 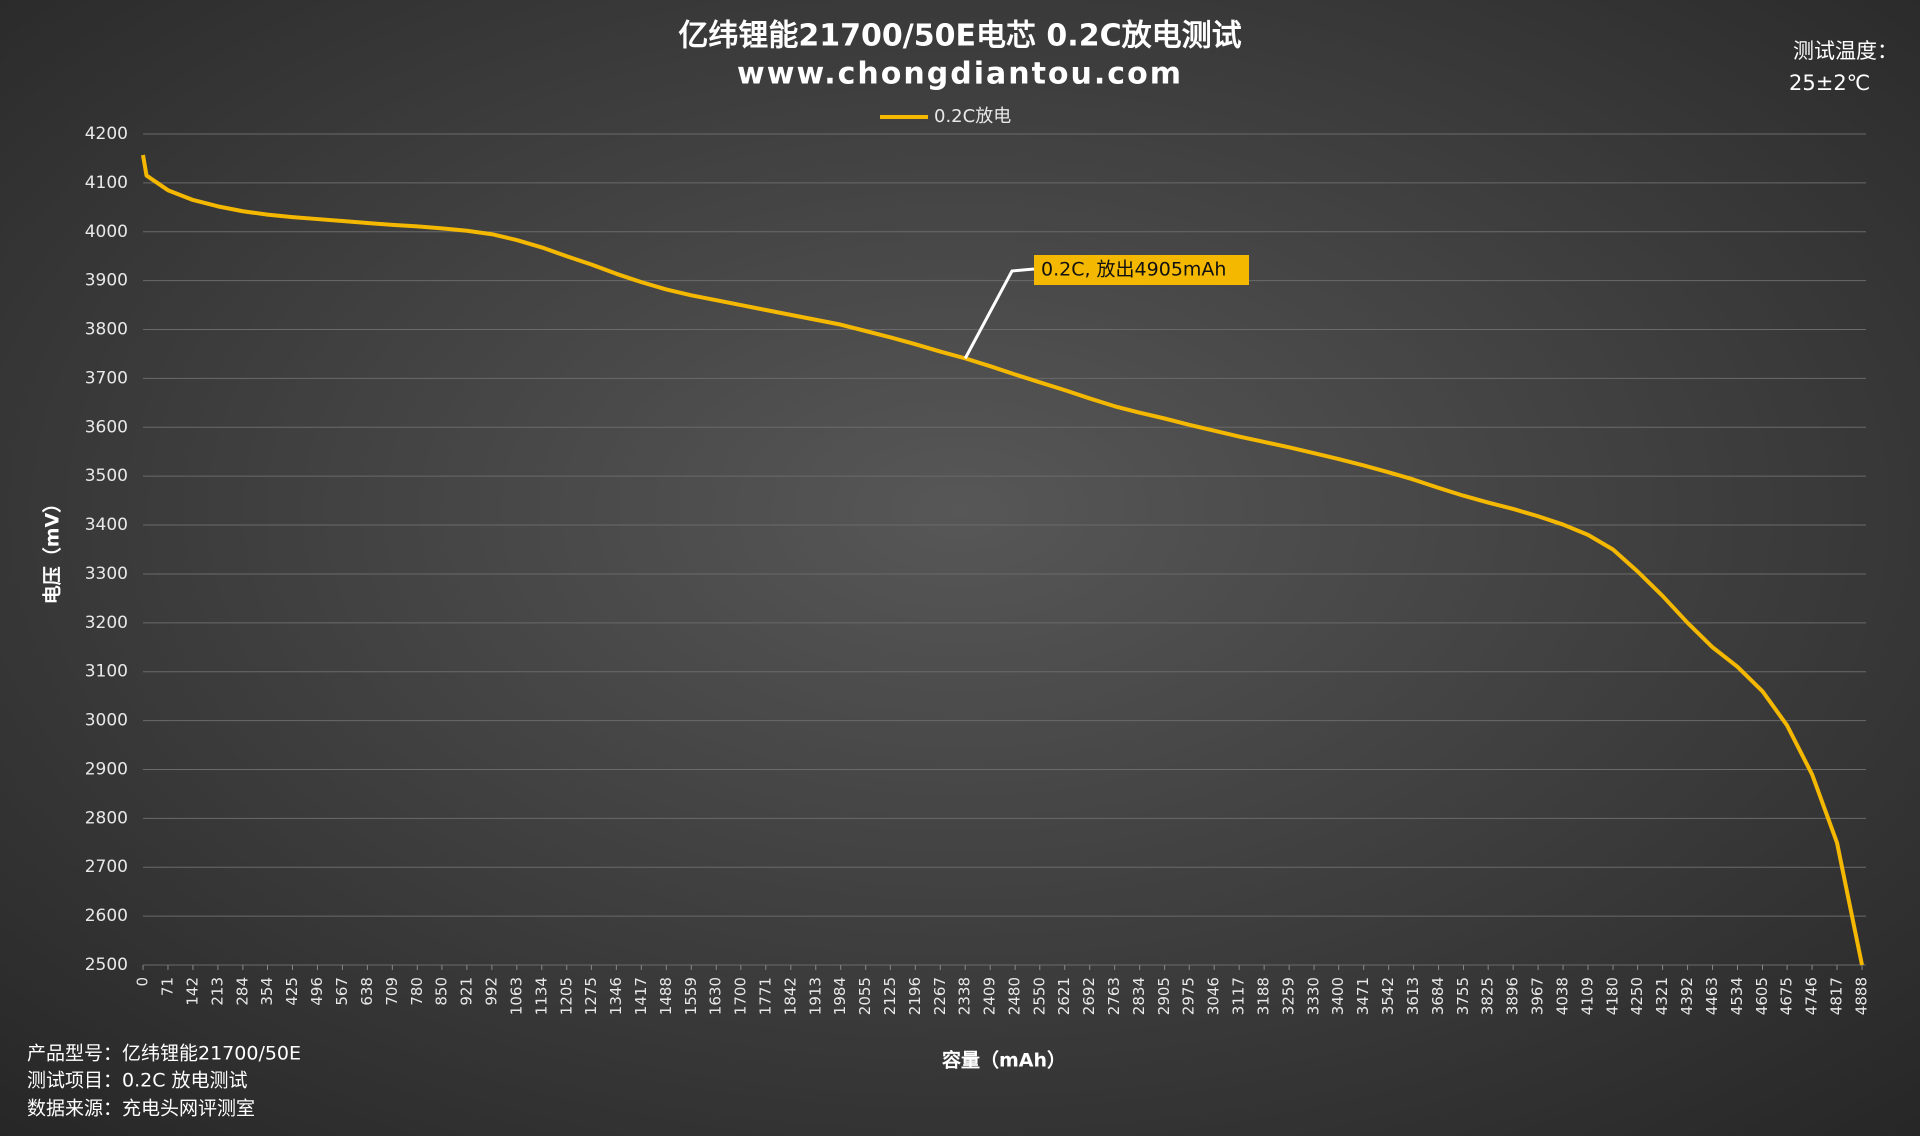 What do you see at coordinates (815, 996) in the screenshot?
I see `x-tick-label: 1913` at bounding box center [815, 996].